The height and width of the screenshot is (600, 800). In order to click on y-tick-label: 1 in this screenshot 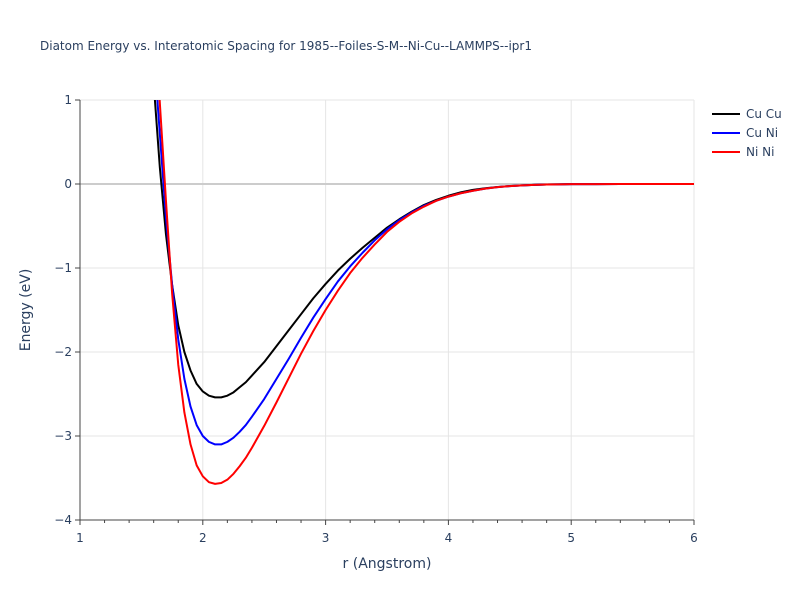, I will do `click(68, 100)`.